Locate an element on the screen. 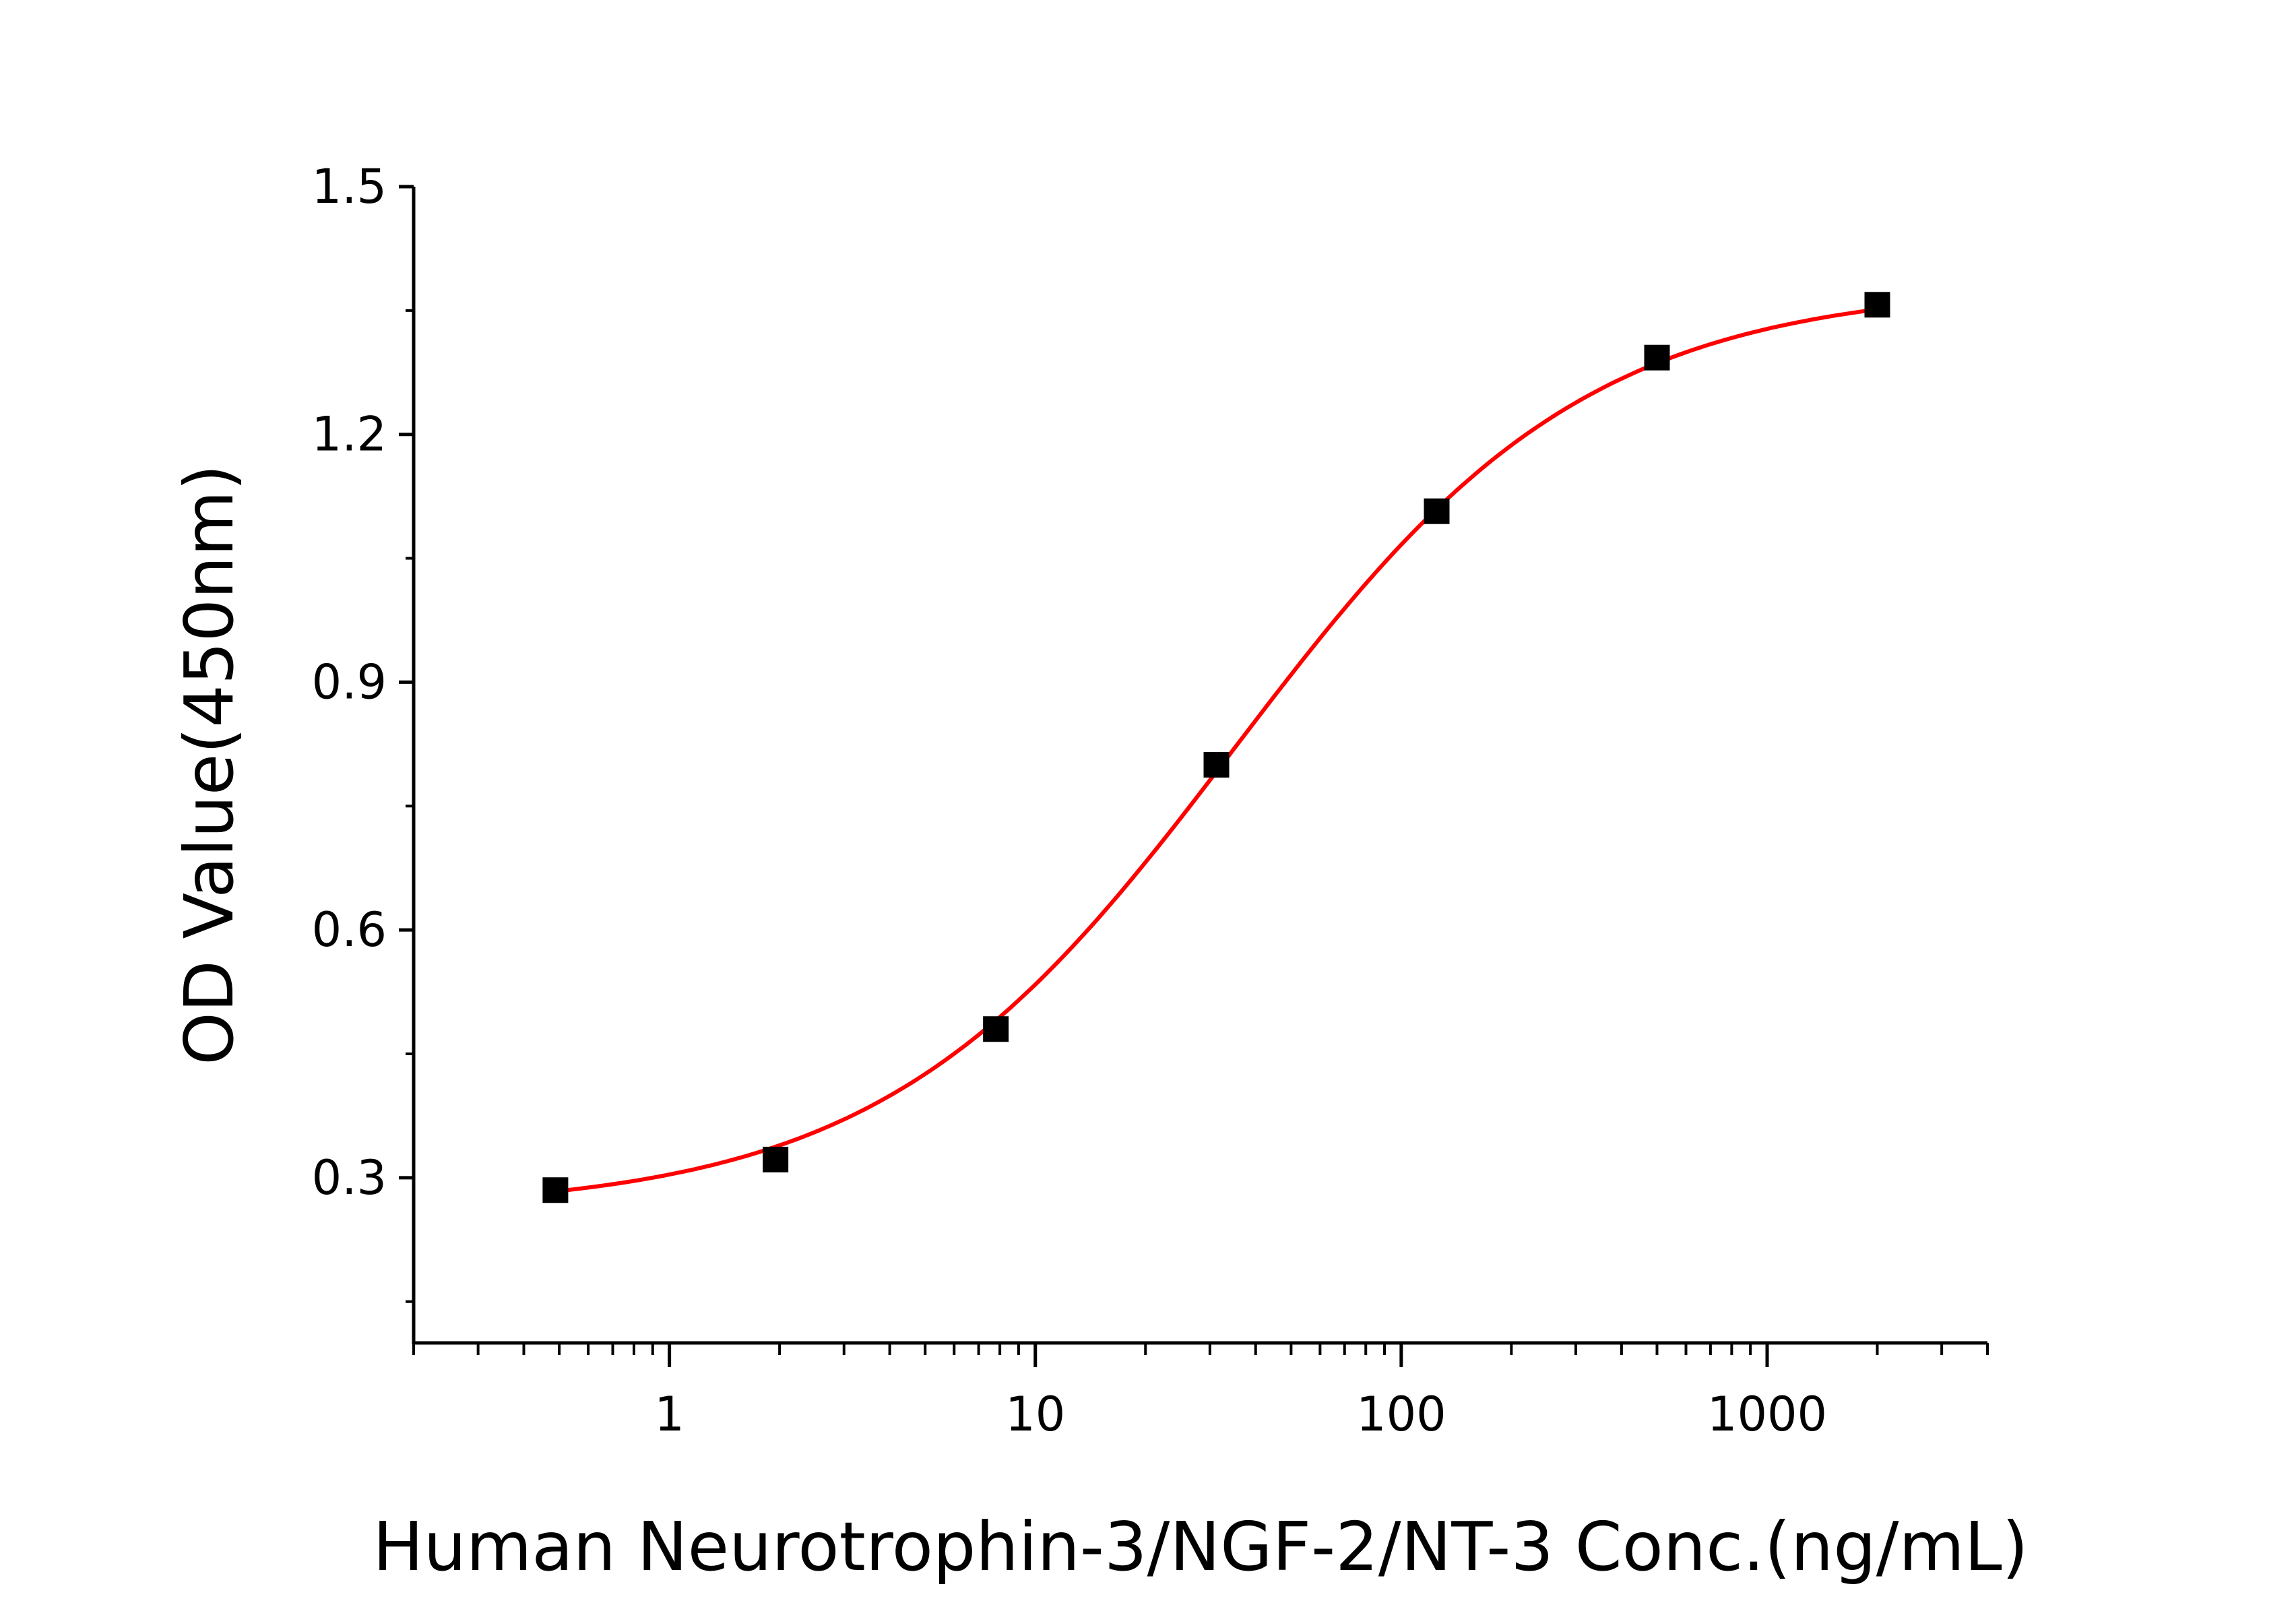 The height and width of the screenshot is (1603, 2296). y-tick-label: 0.9 is located at coordinates (349, 682).